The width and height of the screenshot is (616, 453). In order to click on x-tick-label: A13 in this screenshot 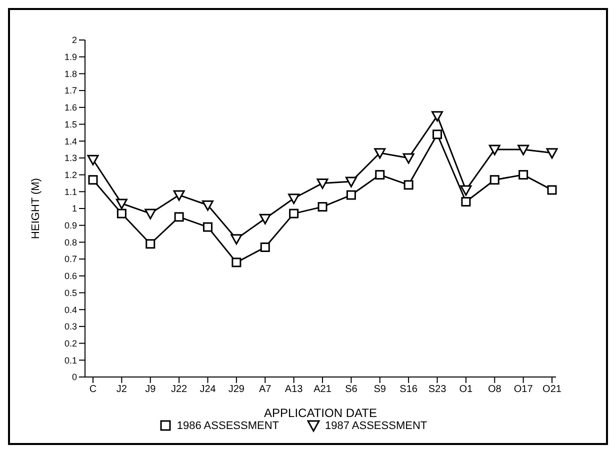, I will do `click(294, 390)`.